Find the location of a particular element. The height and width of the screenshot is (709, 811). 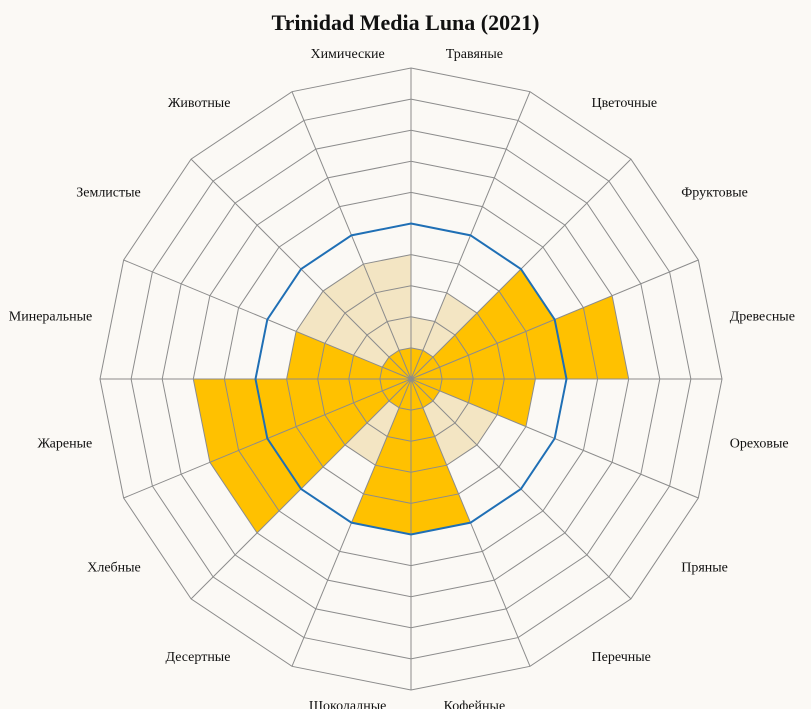

category-label-1: Травяные is located at coordinates (474, 54).